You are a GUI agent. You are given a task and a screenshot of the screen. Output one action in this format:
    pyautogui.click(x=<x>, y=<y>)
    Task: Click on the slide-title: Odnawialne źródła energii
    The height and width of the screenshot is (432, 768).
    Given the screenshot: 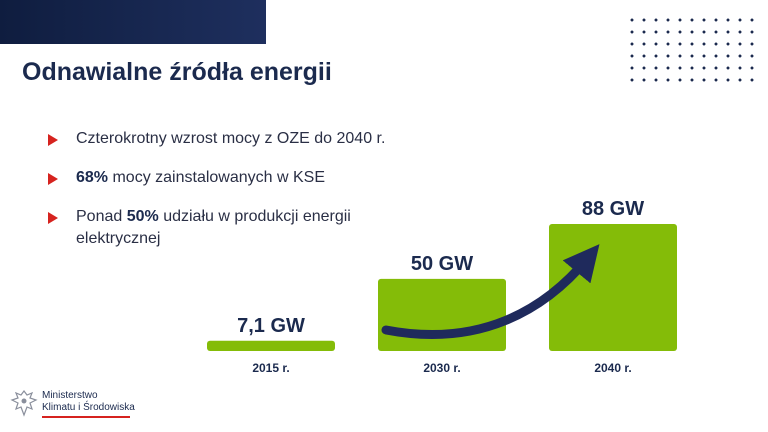 What is the action you would take?
    pyautogui.click(x=177, y=72)
    